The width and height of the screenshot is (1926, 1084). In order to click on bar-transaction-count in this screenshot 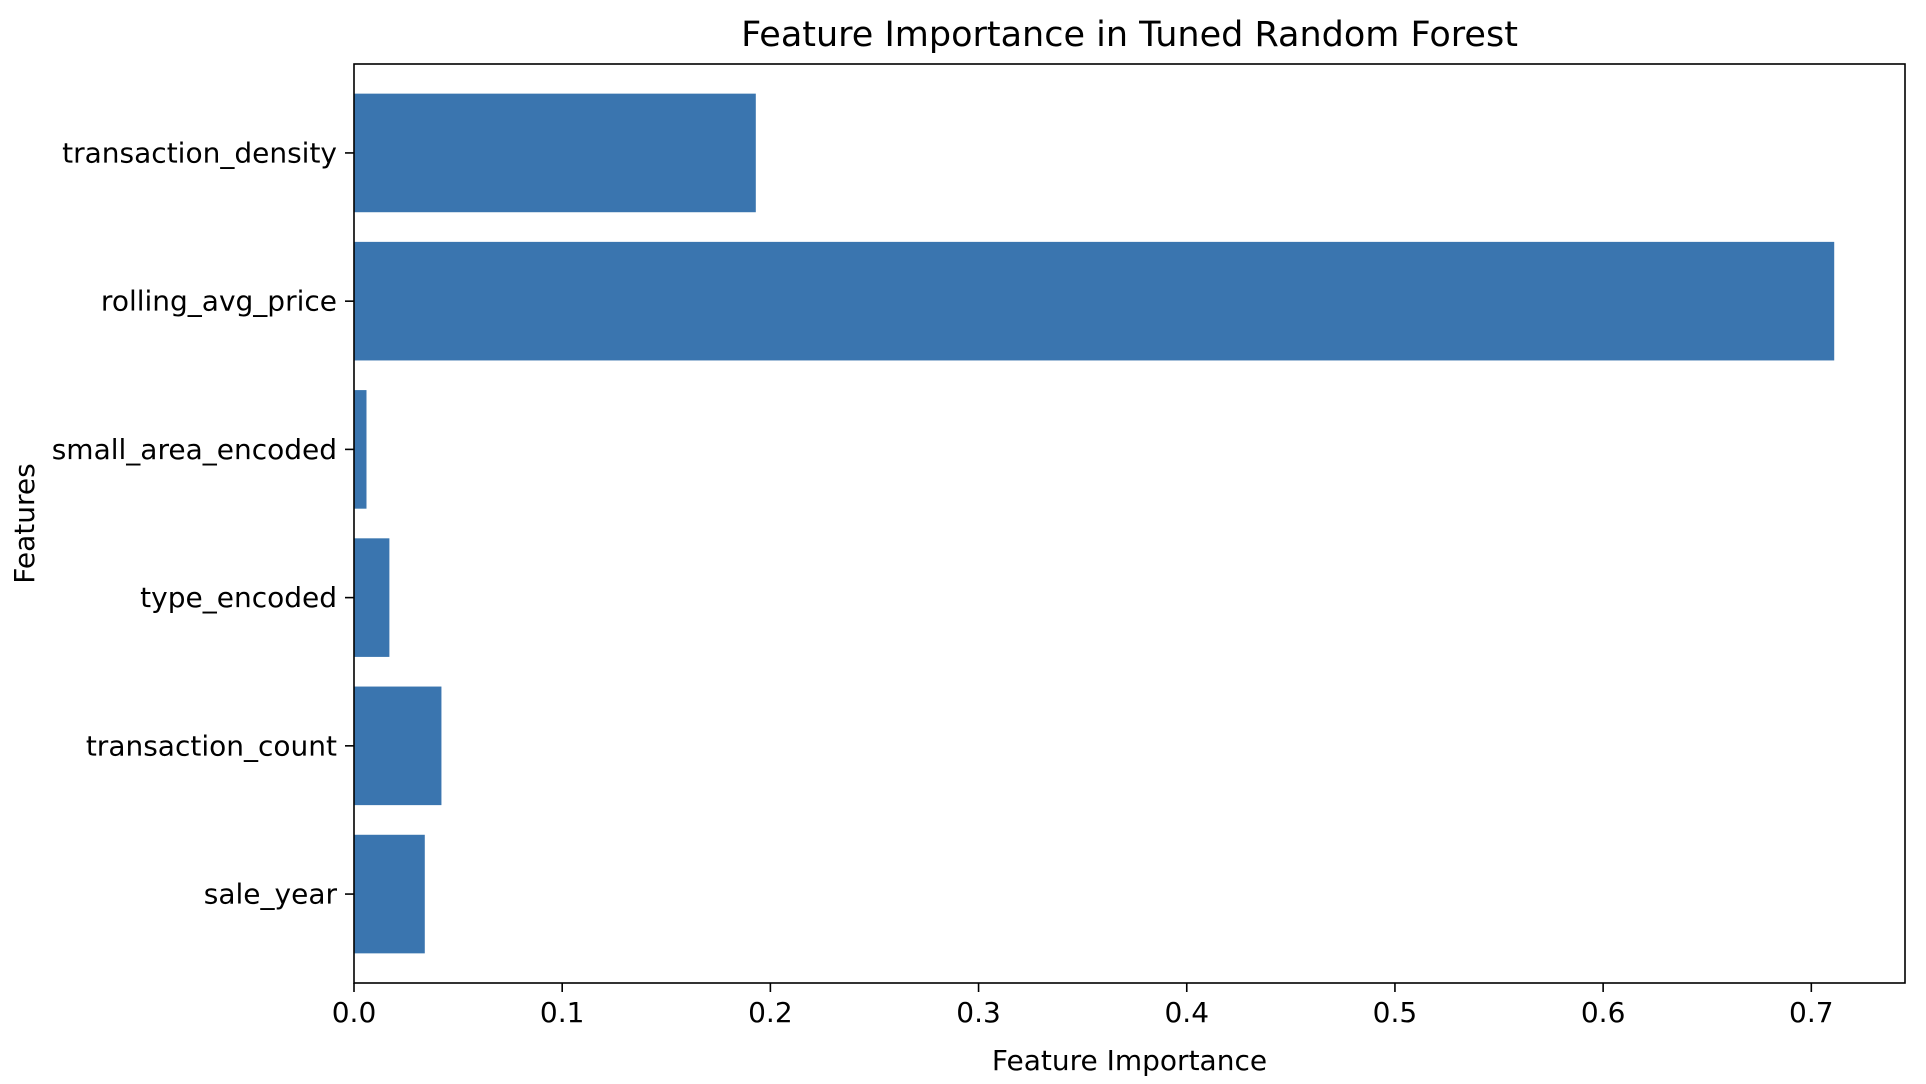, I will do `click(398, 746)`.